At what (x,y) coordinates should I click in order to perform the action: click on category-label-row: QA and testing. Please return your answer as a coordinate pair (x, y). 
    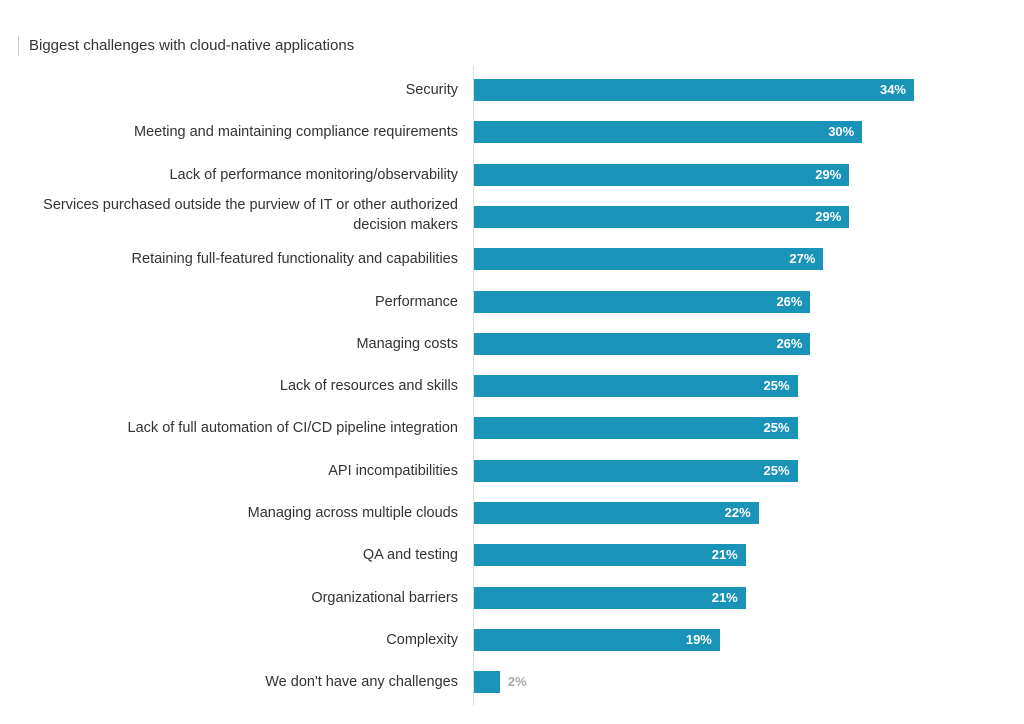
    Looking at the image, I should click on (234, 555).